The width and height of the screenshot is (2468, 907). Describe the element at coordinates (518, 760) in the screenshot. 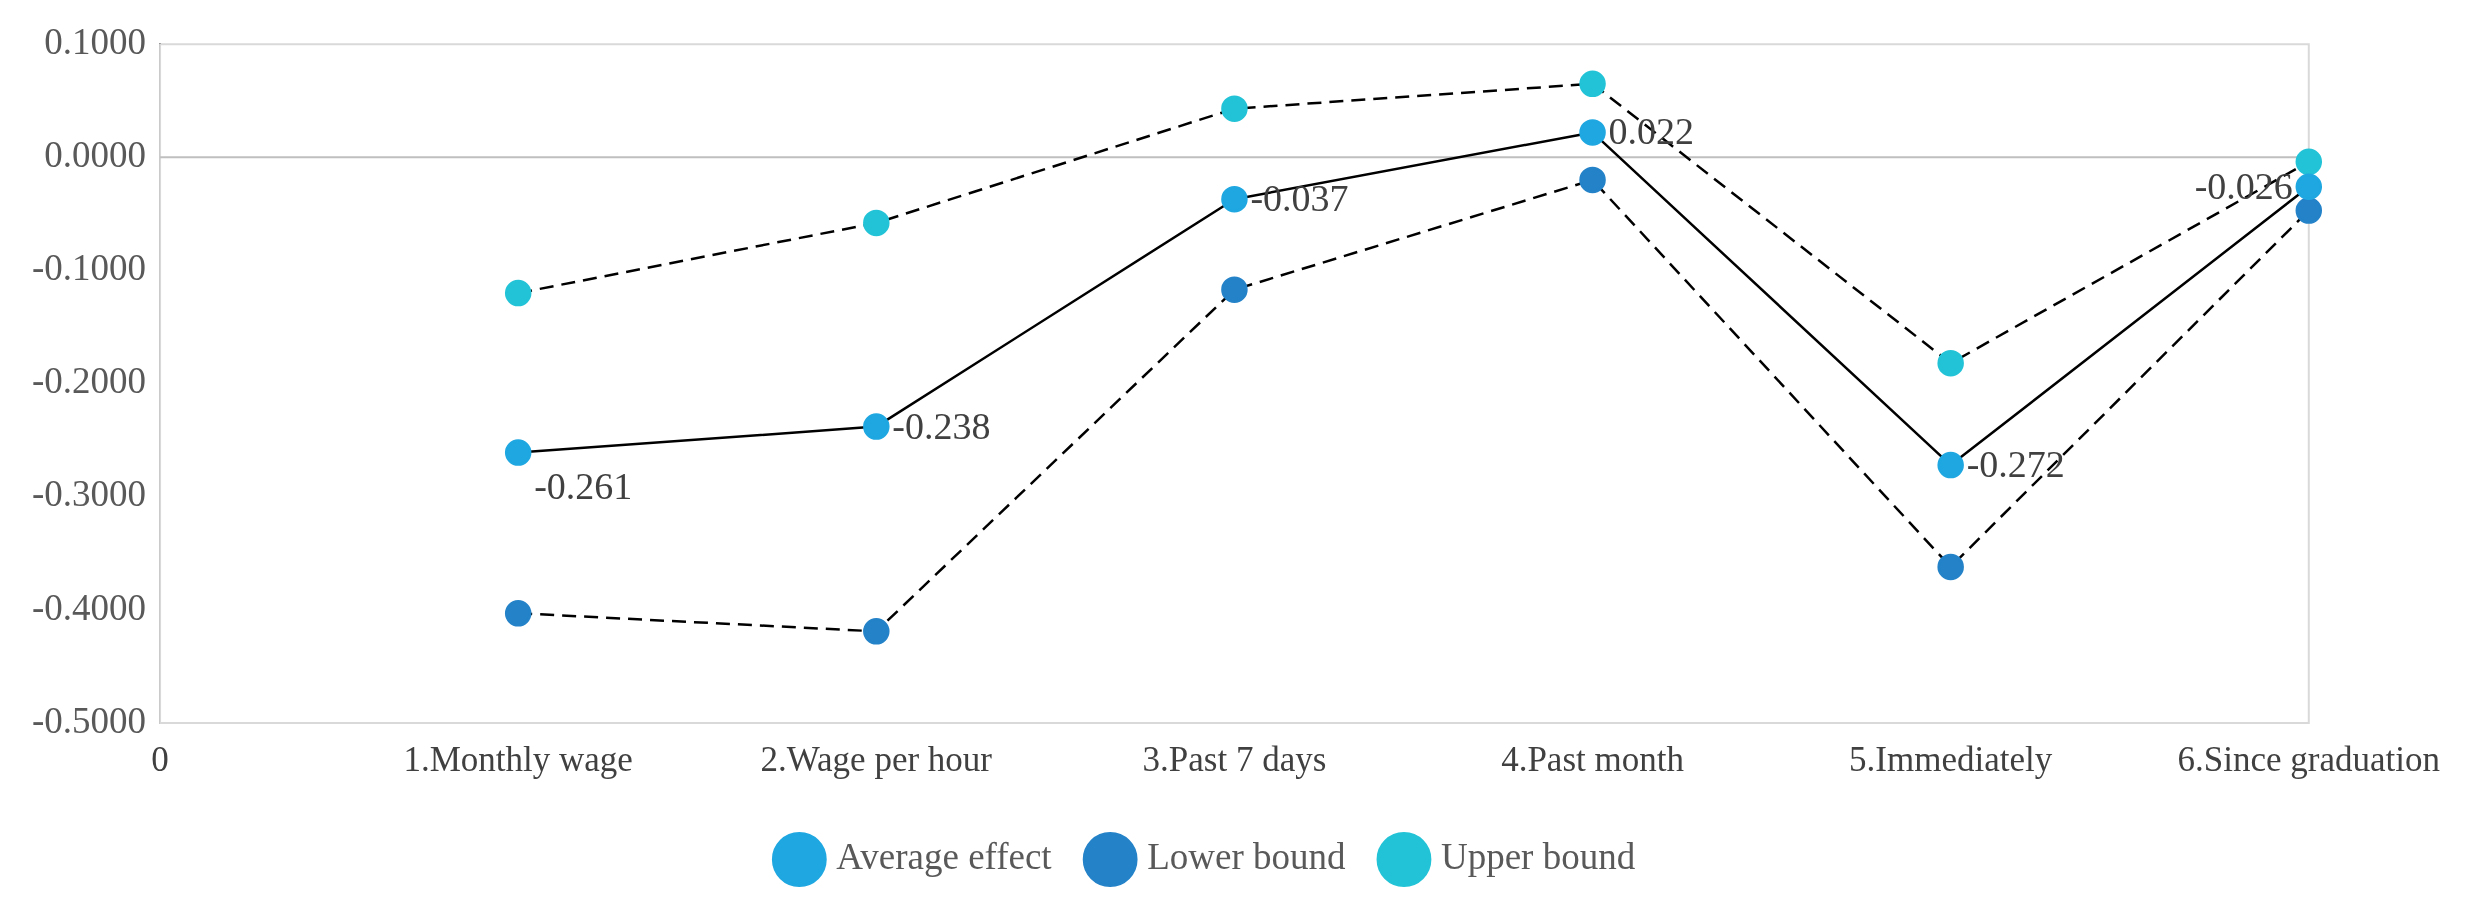

I see `x-tick-label: 1.Monthly wage` at that location.